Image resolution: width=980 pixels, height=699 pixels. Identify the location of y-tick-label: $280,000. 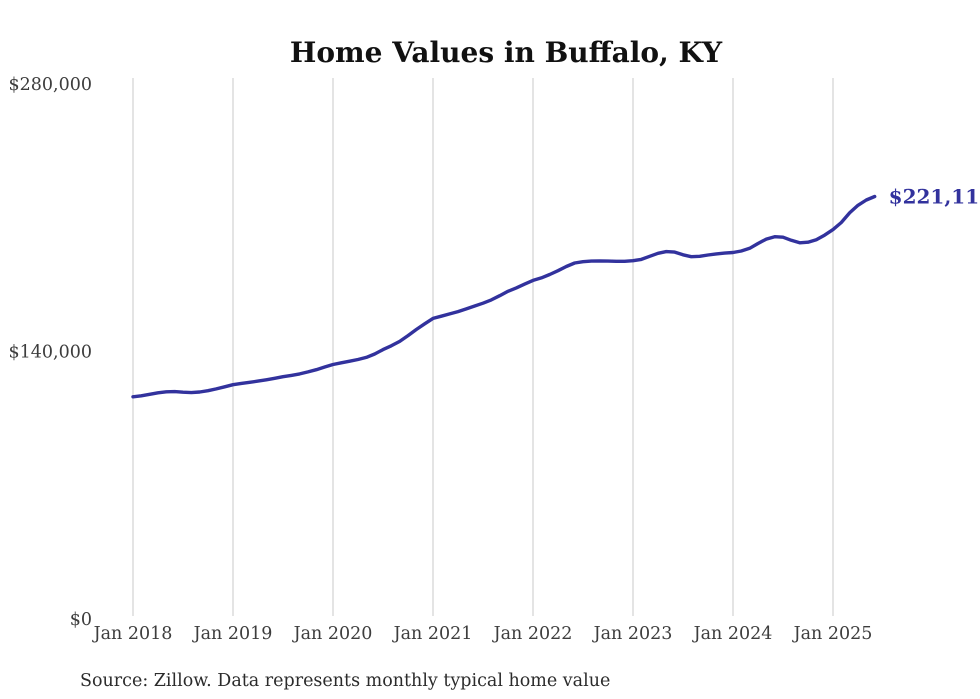
(50, 85).